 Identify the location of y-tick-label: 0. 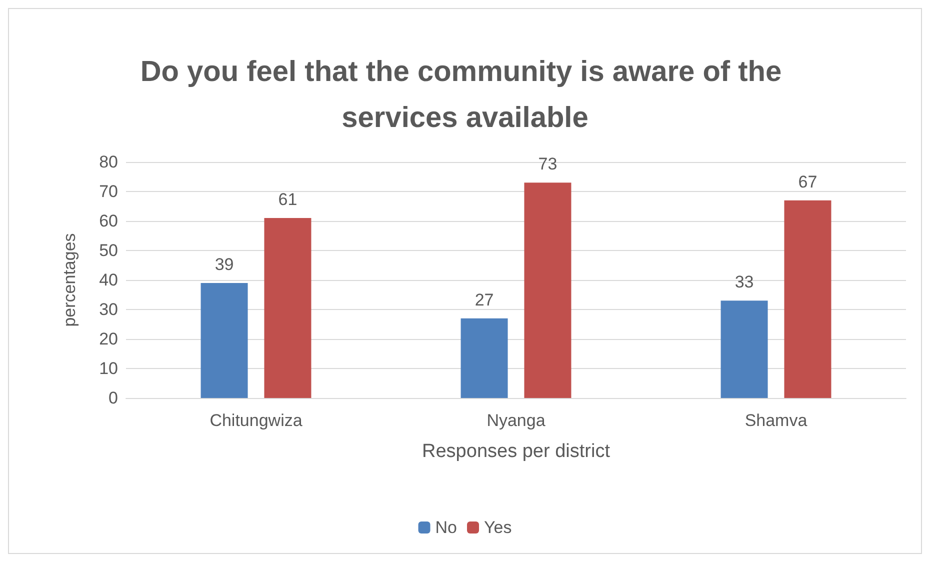
(113, 398).